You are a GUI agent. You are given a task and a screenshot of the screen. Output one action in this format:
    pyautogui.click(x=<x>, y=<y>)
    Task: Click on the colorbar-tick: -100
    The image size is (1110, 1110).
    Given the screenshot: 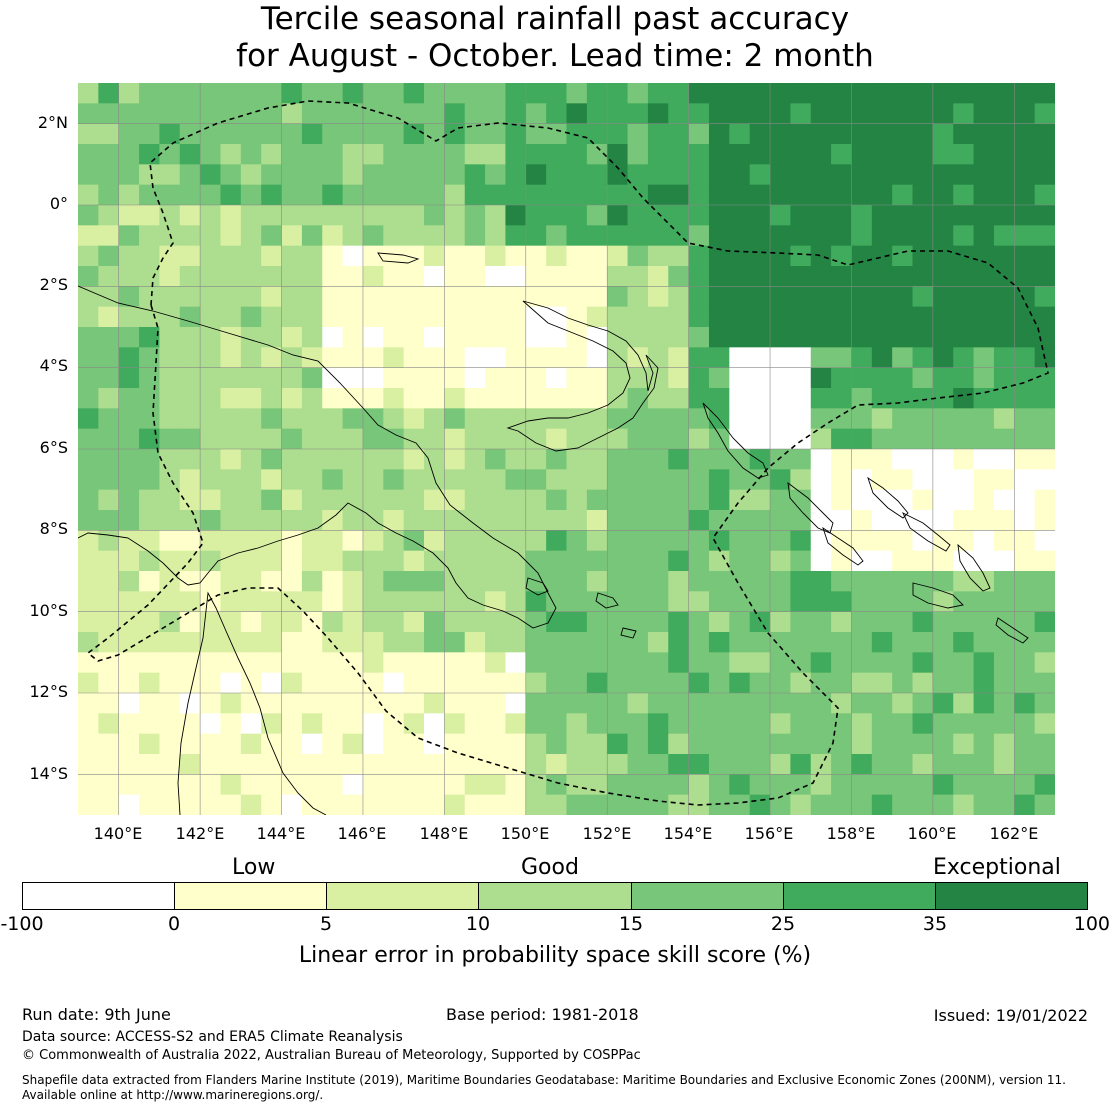 What is the action you would take?
    pyautogui.click(x=22, y=924)
    